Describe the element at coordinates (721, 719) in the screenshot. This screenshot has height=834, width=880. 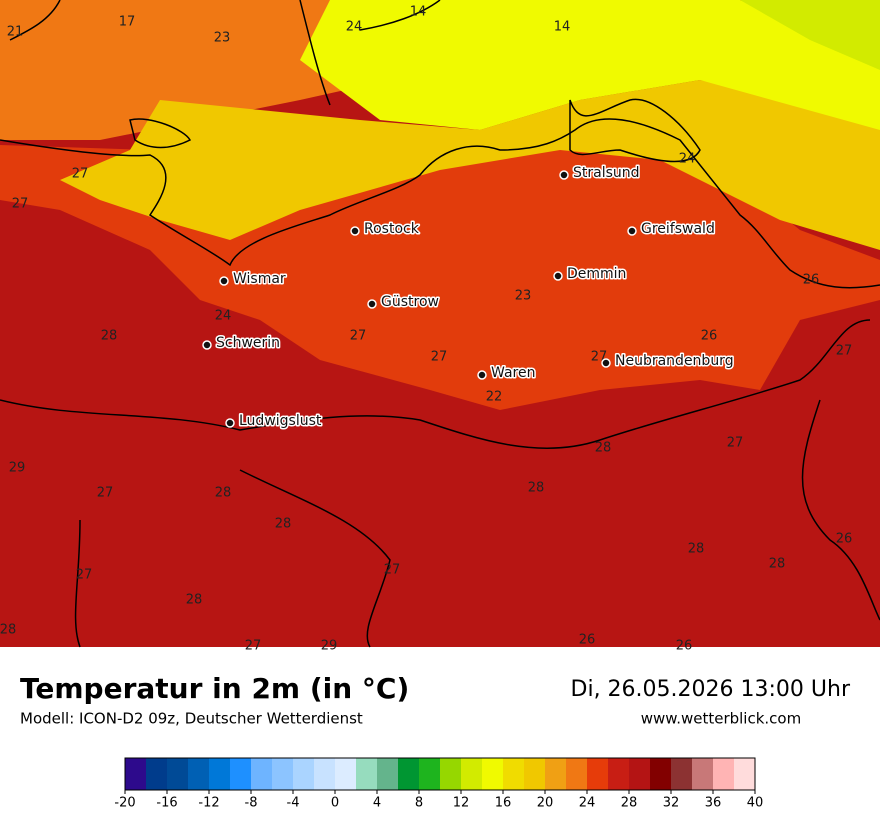
I see `website: www.wetterblick.com` at that location.